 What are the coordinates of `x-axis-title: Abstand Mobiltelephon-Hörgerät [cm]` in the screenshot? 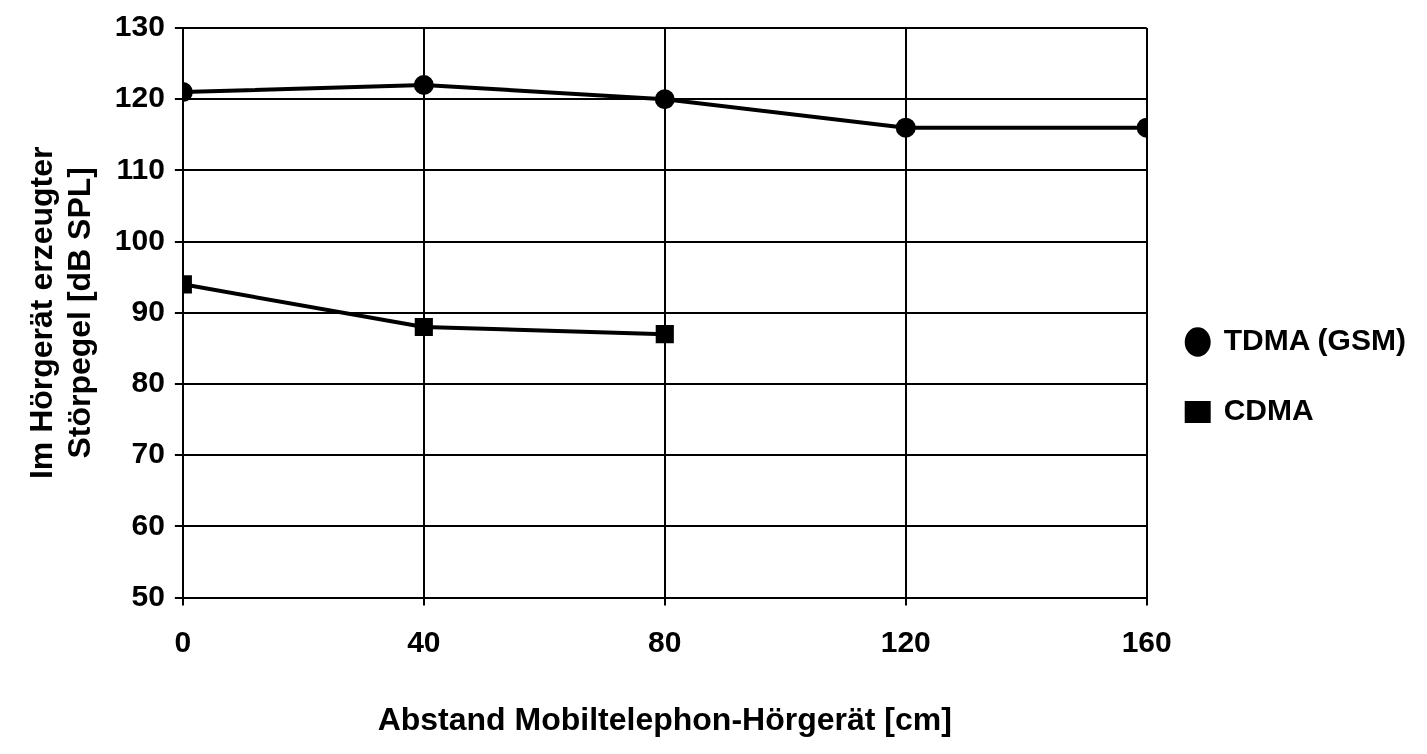 It's located at (664, 718).